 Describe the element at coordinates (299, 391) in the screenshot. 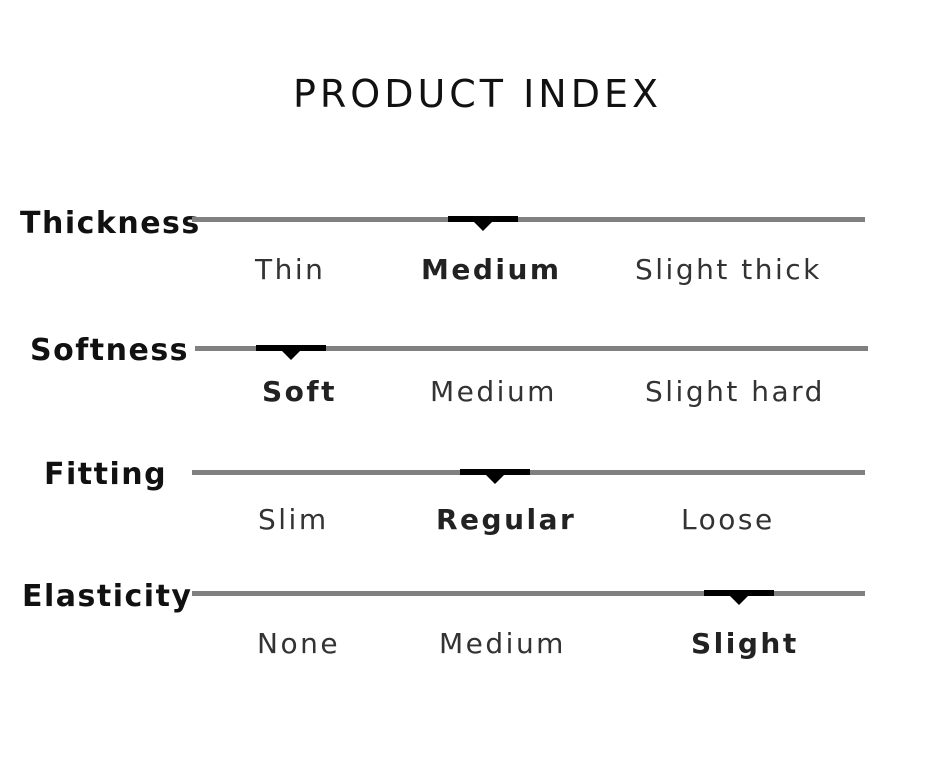

I see `option-label-selected: Soft` at that location.